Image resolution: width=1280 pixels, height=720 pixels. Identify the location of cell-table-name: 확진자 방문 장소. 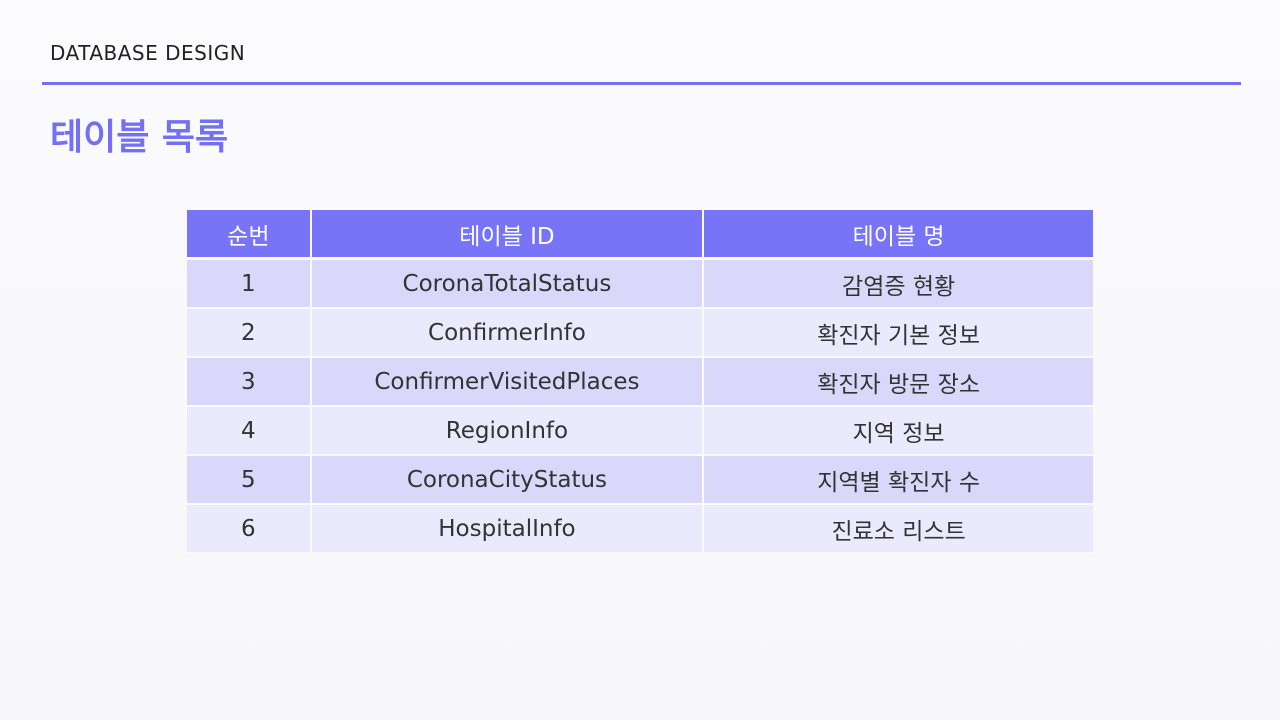
(897, 382).